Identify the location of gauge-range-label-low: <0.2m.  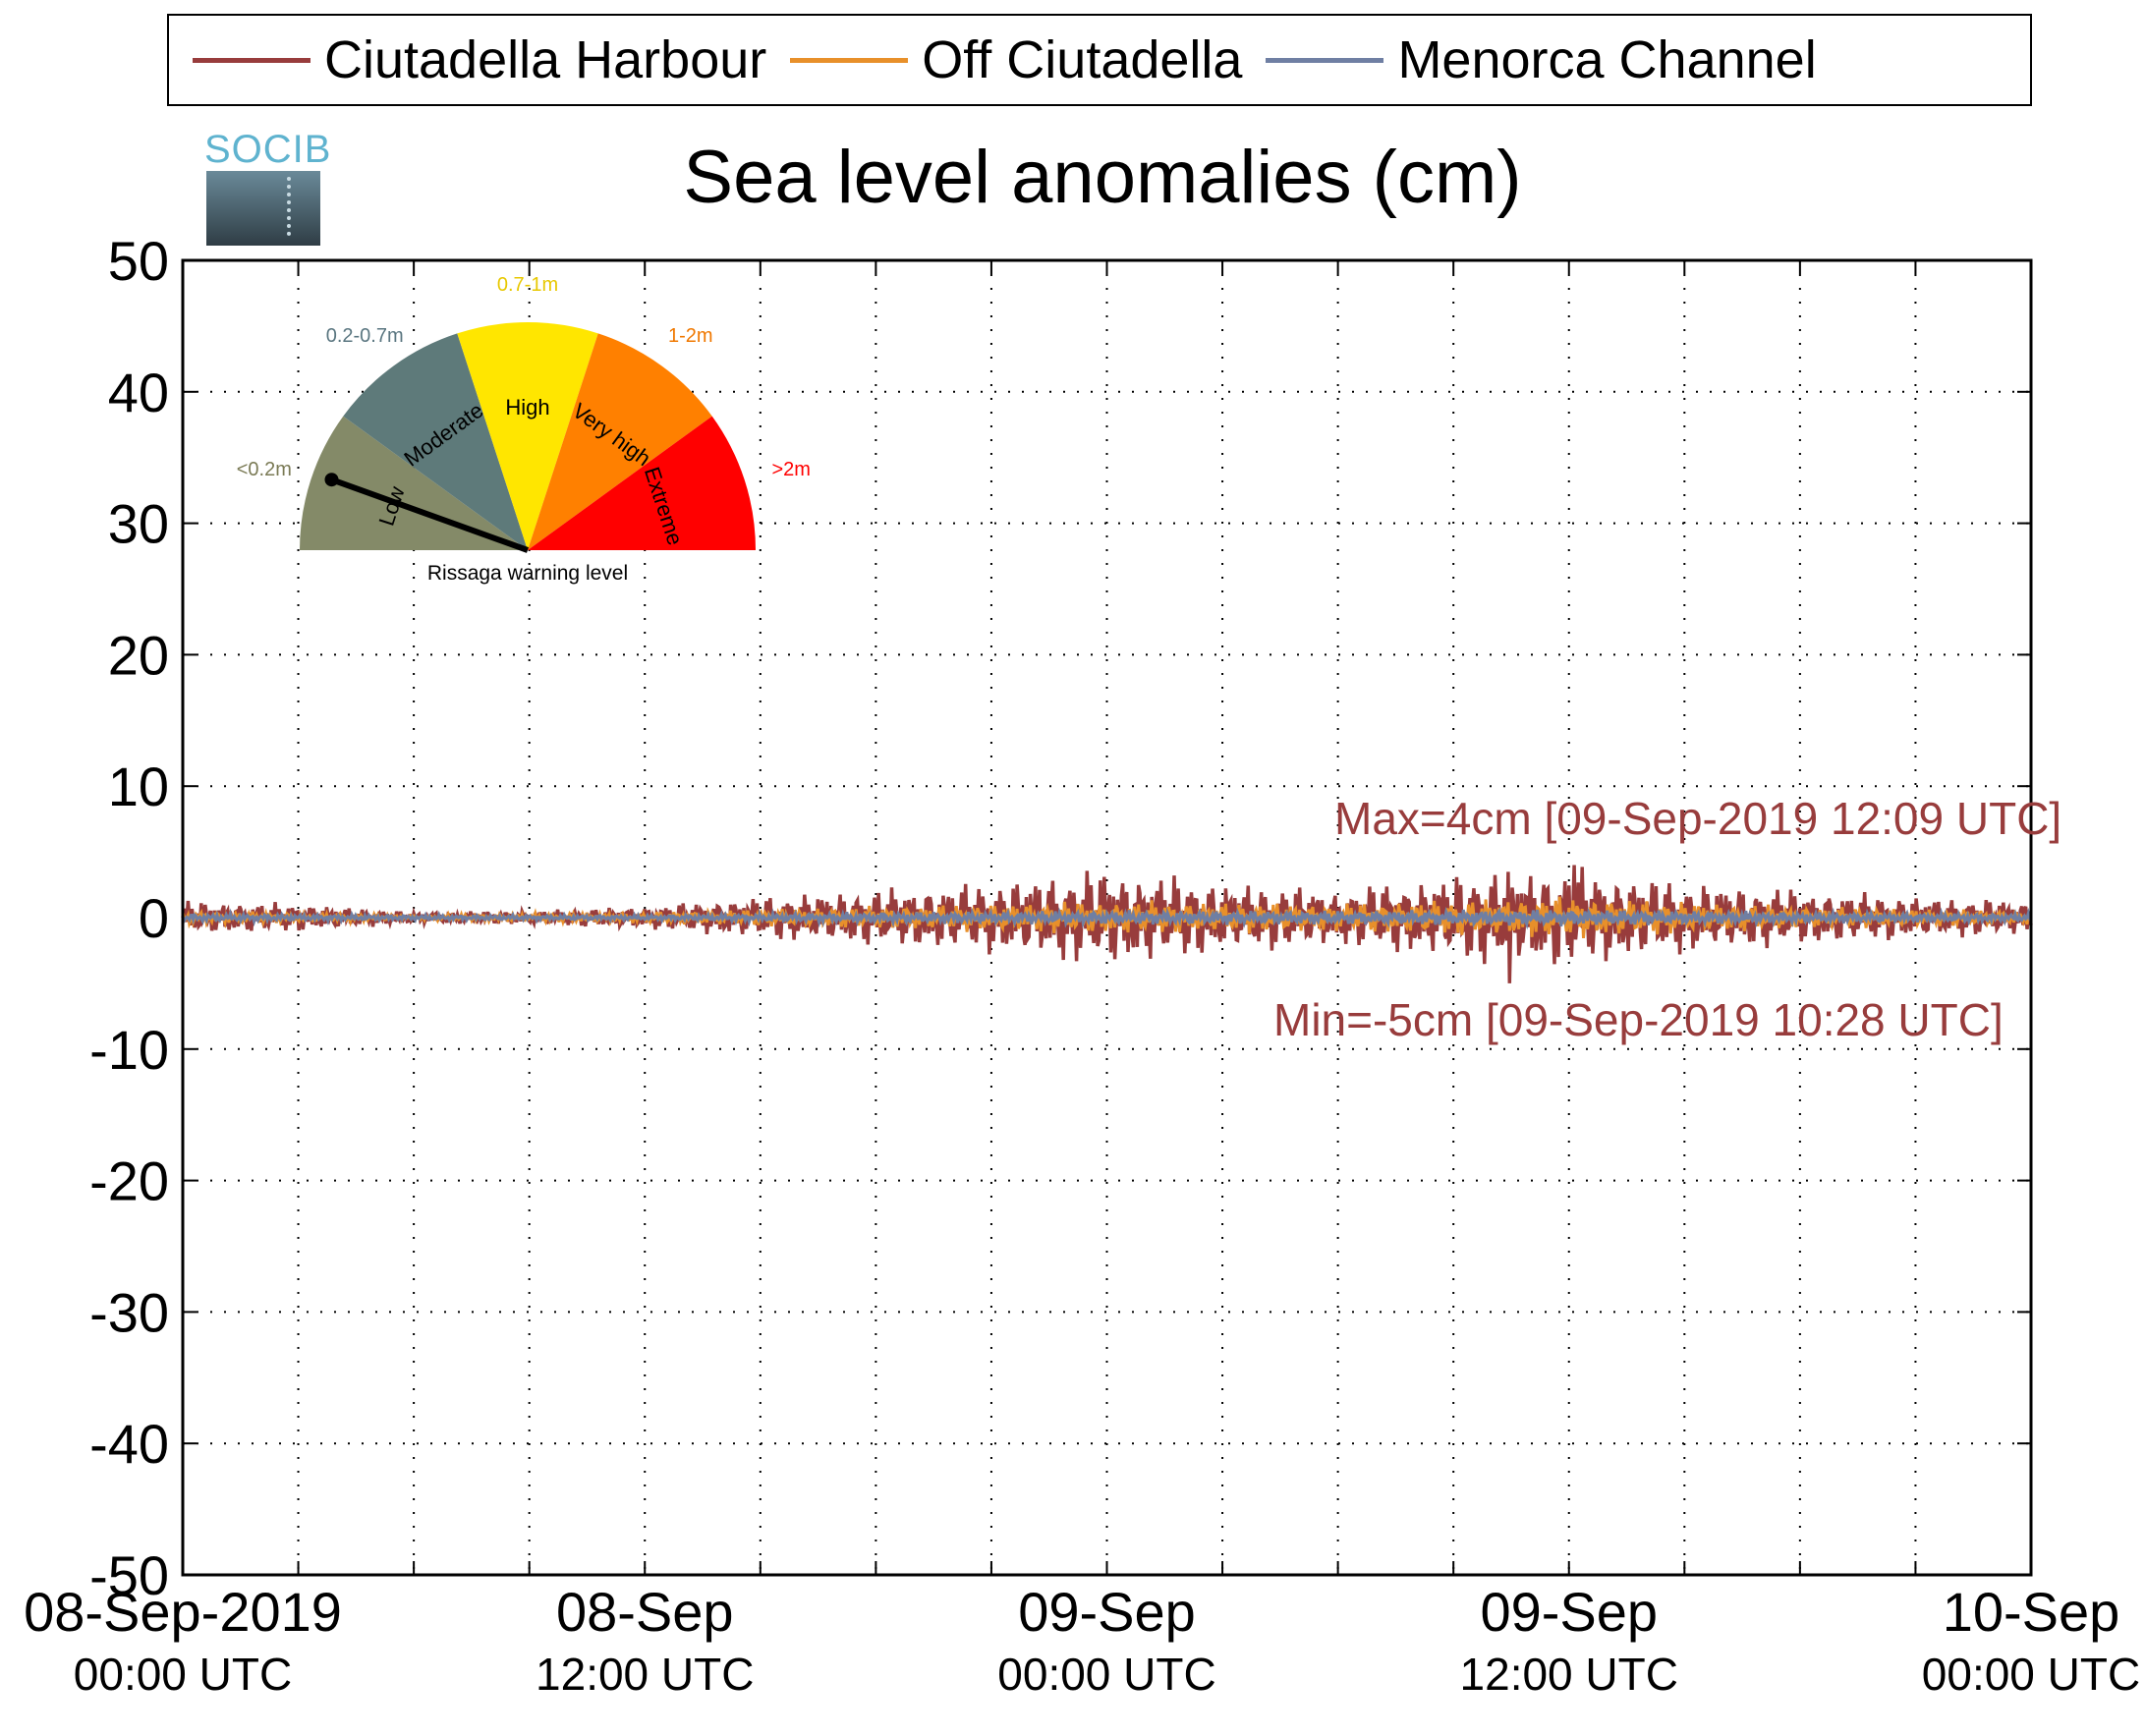
(264, 469).